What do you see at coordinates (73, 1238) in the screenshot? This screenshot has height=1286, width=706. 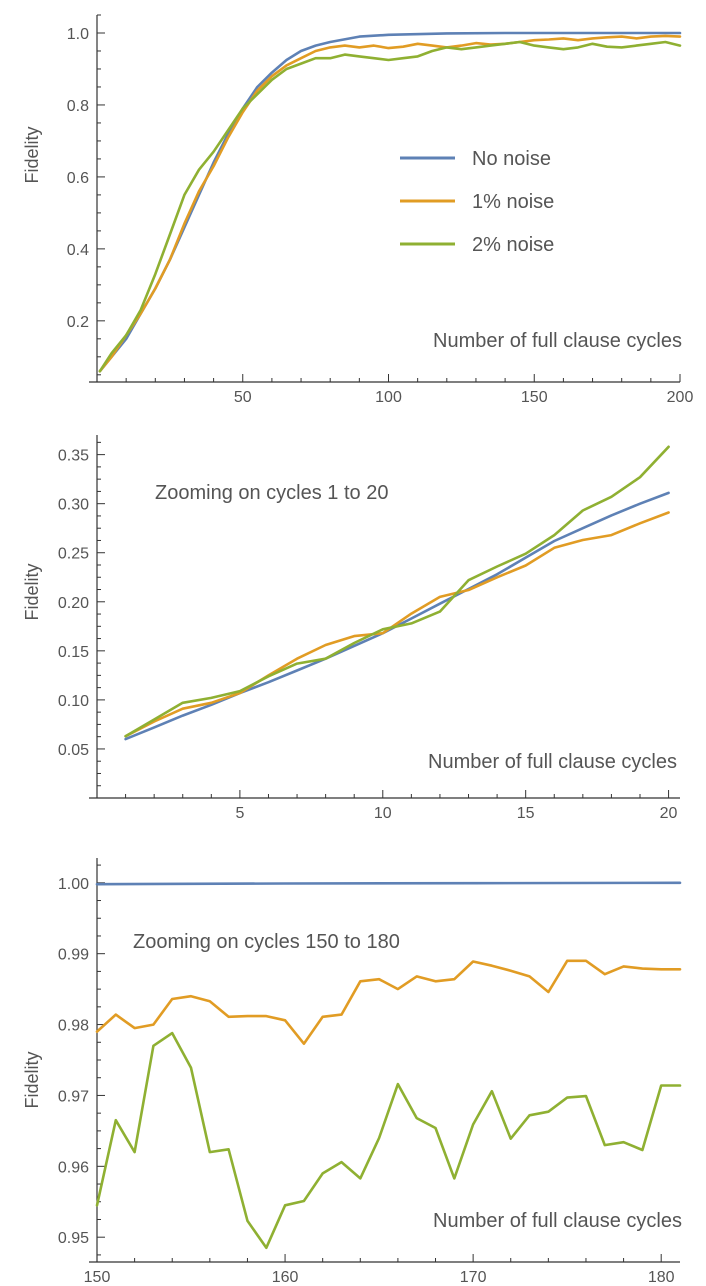 I see `y-tick-label: 0.95` at bounding box center [73, 1238].